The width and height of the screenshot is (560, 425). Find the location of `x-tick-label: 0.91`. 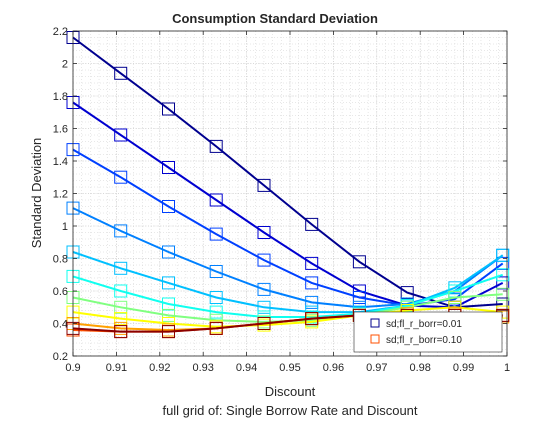

x-tick-label: 0.91 is located at coordinates (116, 368).